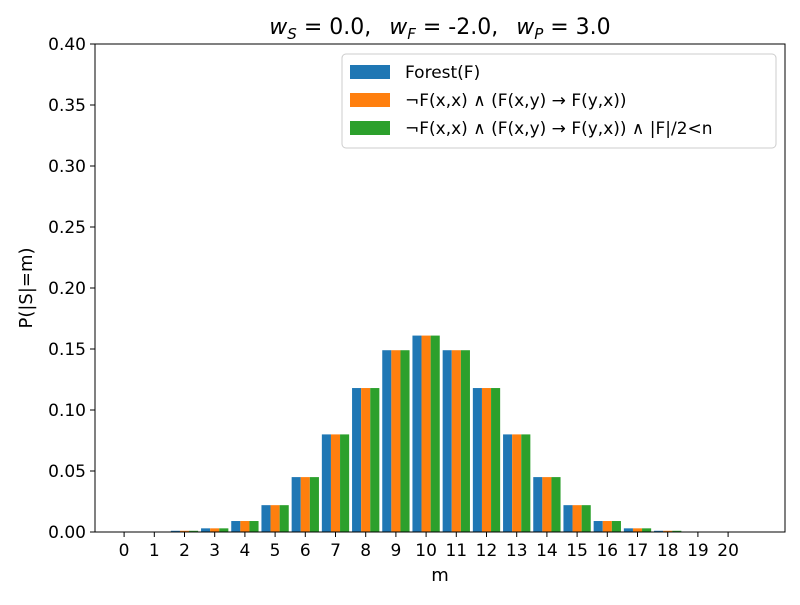  Describe the element at coordinates (214, 551) in the screenshot. I see `x-tick-label: 3` at that location.